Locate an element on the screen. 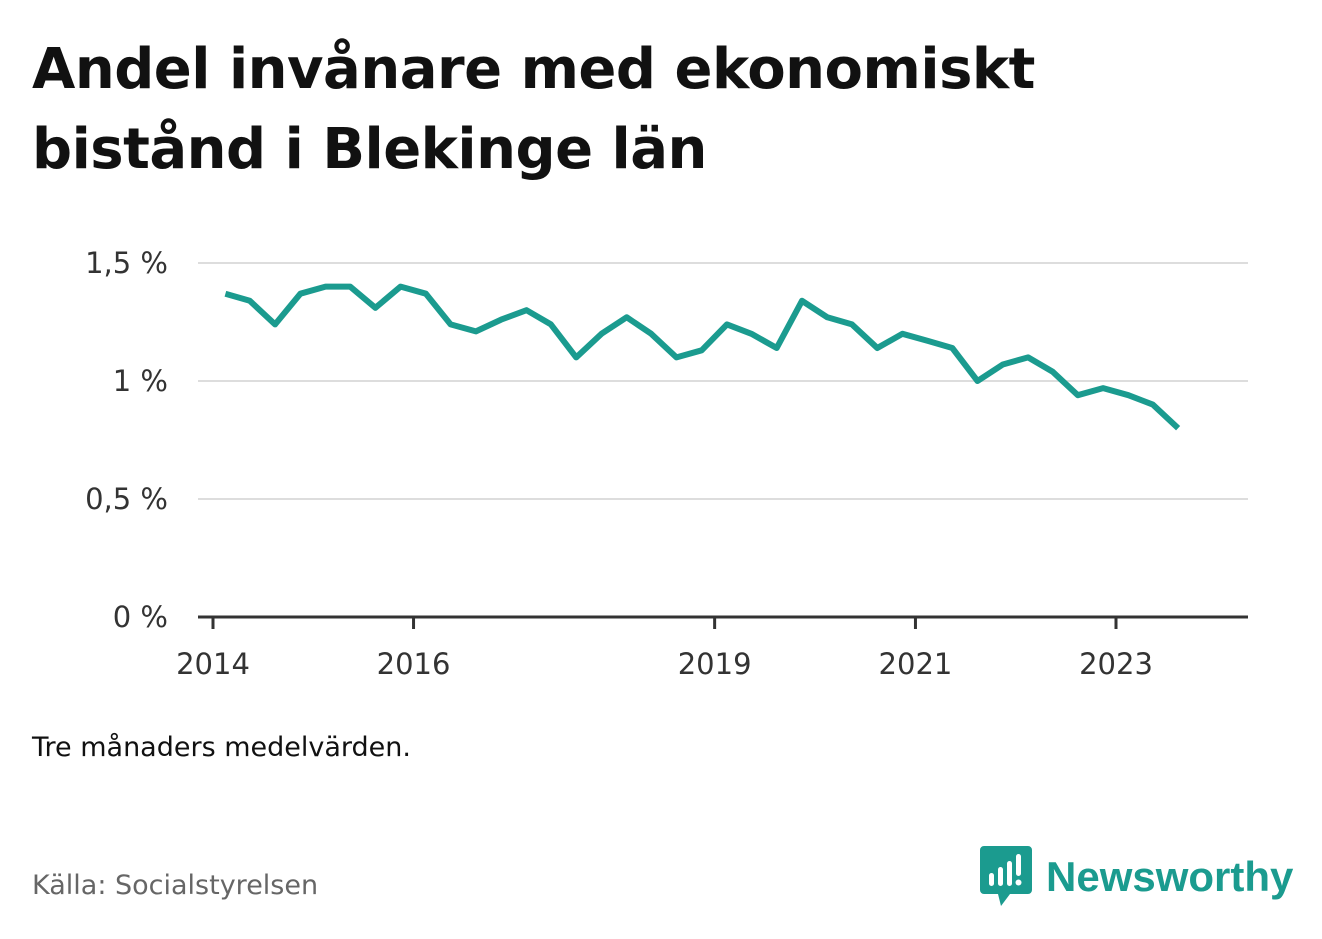 The image size is (1322, 939). x-tick-label: 2021 is located at coordinates (916, 664).